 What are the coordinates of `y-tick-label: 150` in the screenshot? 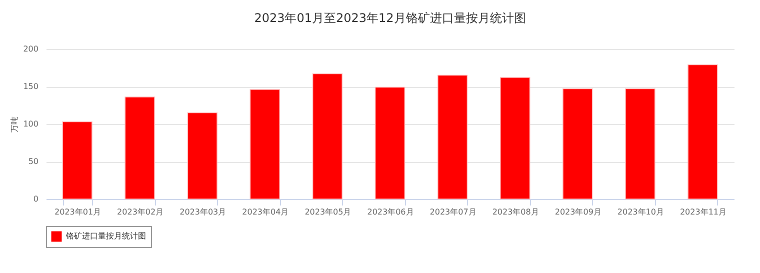 It's located at (30, 86).